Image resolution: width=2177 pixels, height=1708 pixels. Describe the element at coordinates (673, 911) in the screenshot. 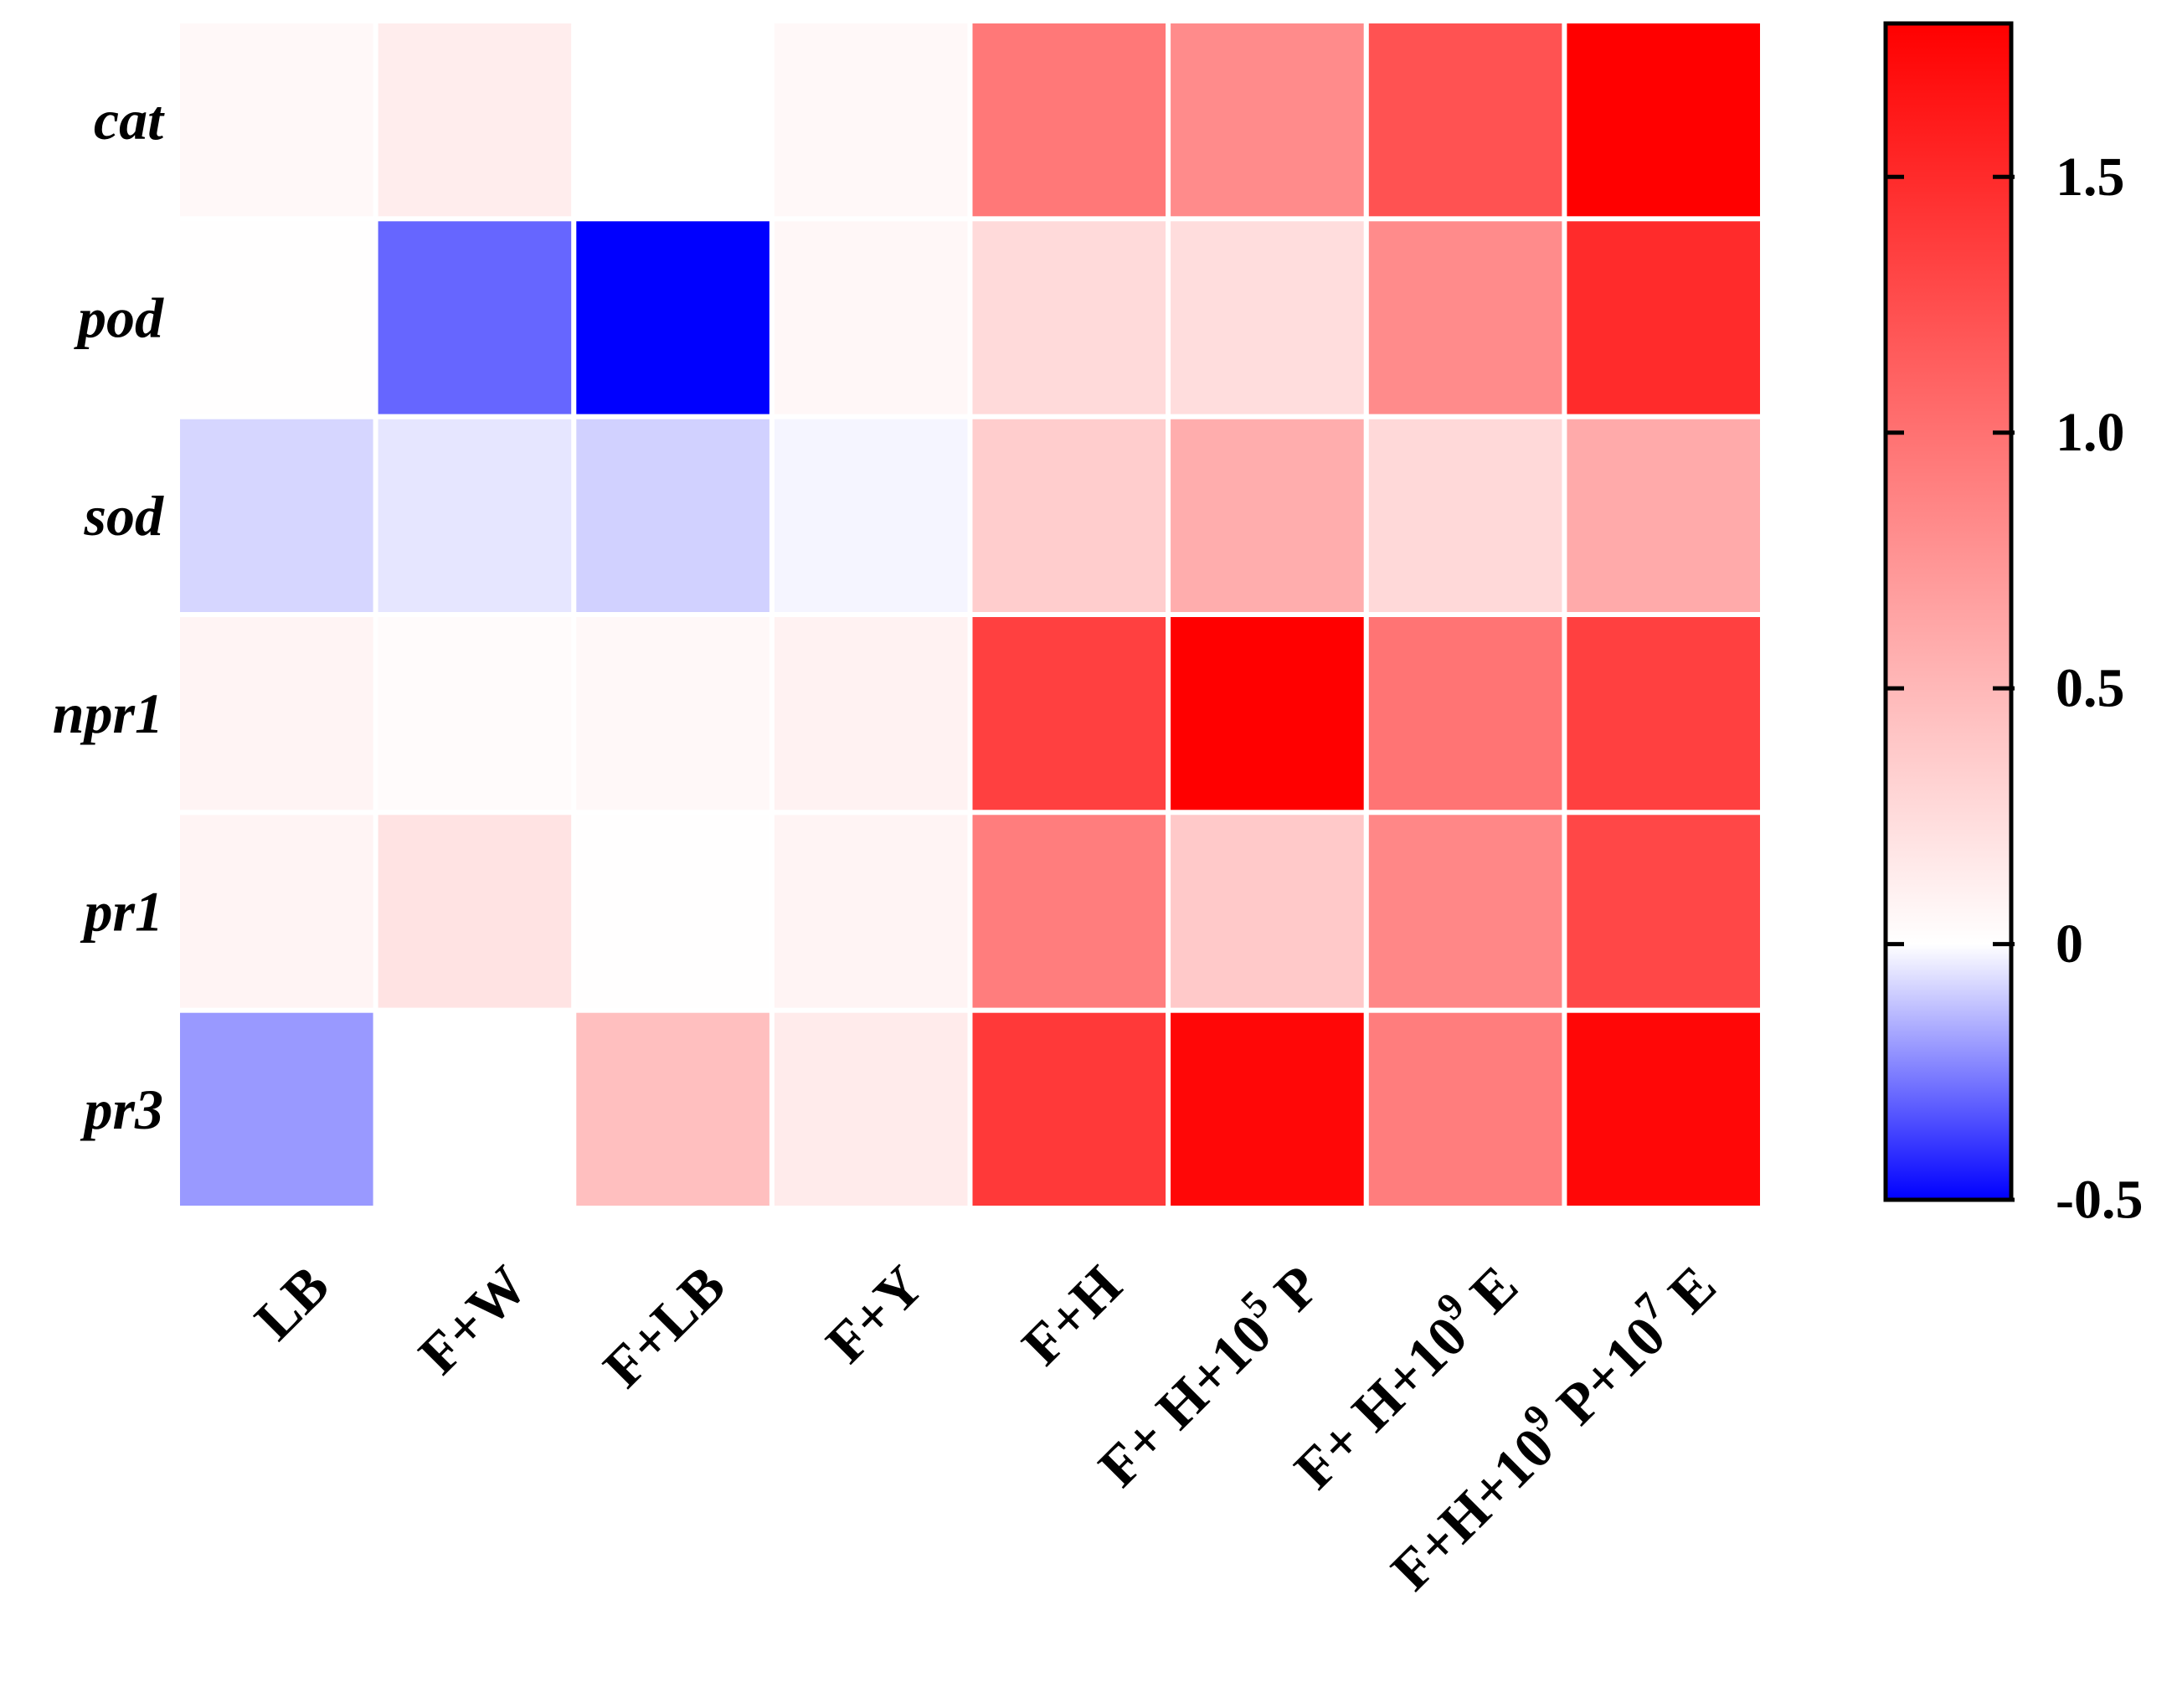

I see `heatmap-cell-pr1-col3` at that location.